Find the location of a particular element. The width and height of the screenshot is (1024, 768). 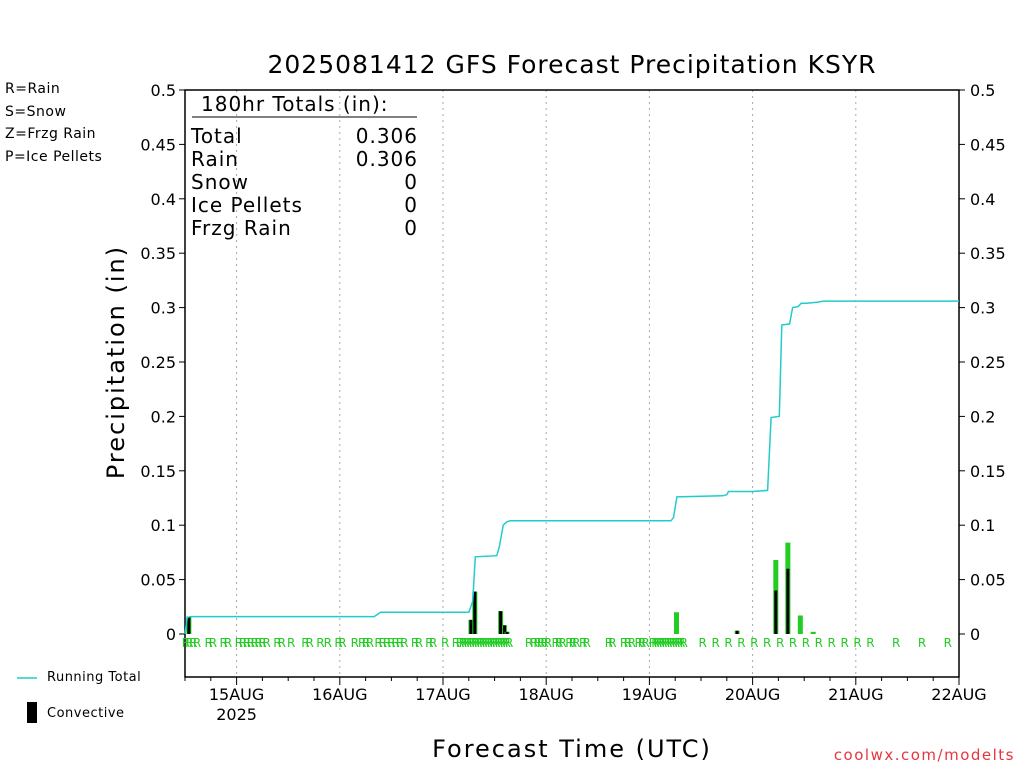

x-tick-sublabel: 2025 is located at coordinates (236, 714).